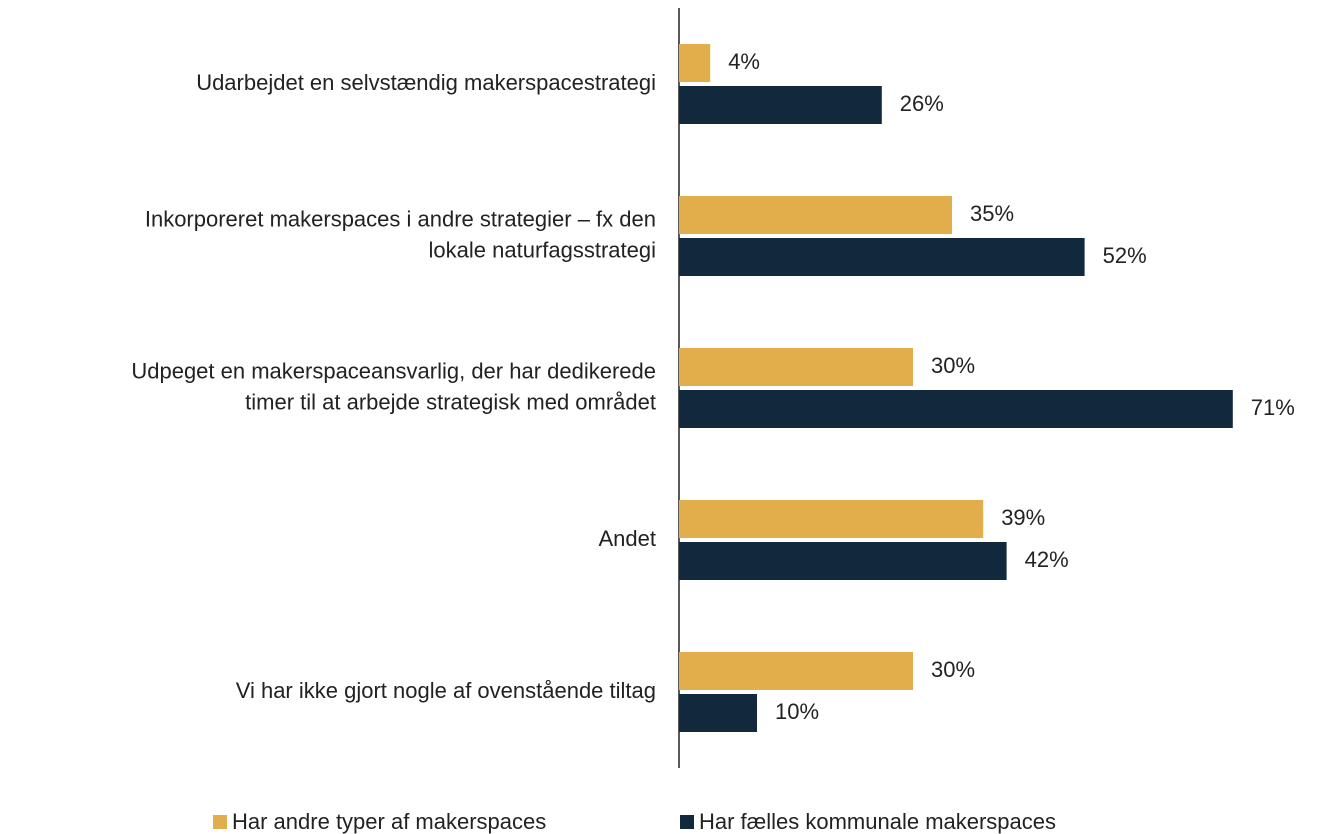 This screenshot has height=834, width=1327. What do you see at coordinates (542, 249) in the screenshot?
I see `category-label: lokale naturfagsstrategi` at bounding box center [542, 249].